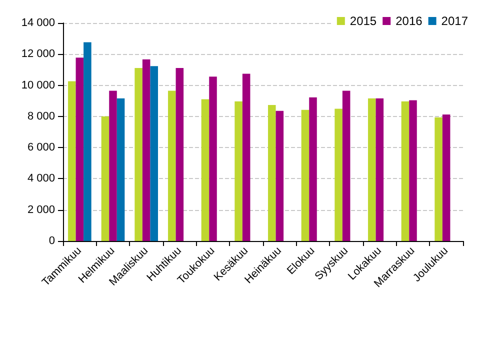 The height and width of the screenshot is (341, 491). I want to click on y-tick-label: 6 000, so click(41, 148).